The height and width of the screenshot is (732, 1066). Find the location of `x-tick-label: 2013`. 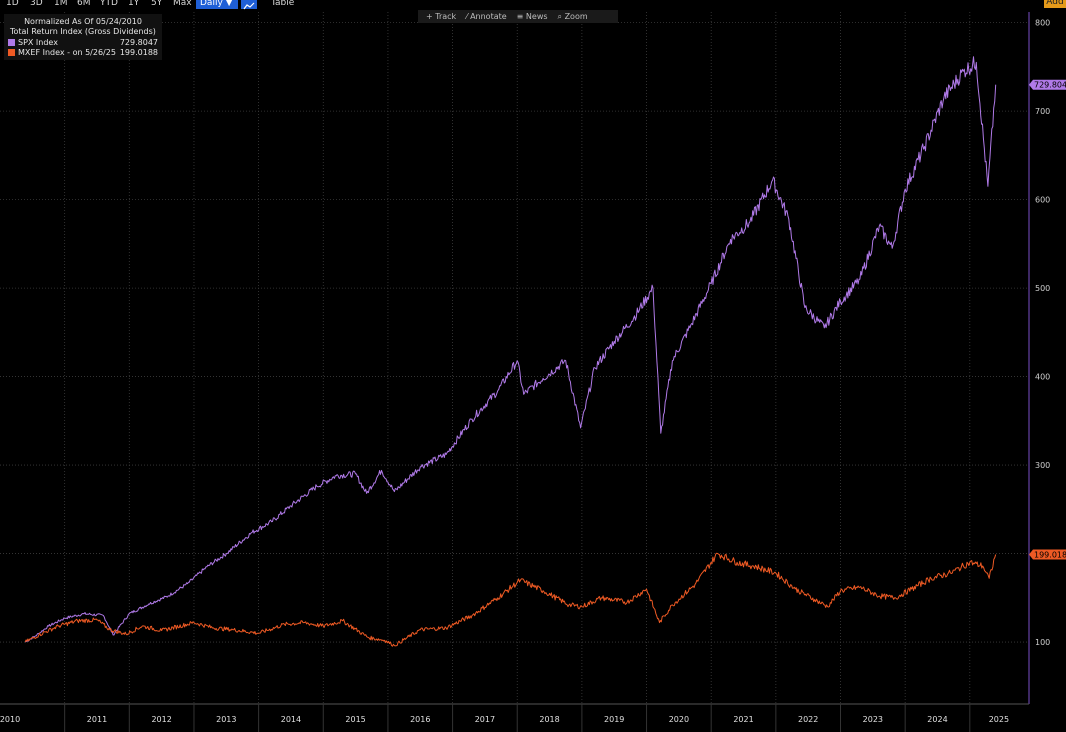

x-tick-label: 2013 is located at coordinates (226, 719).